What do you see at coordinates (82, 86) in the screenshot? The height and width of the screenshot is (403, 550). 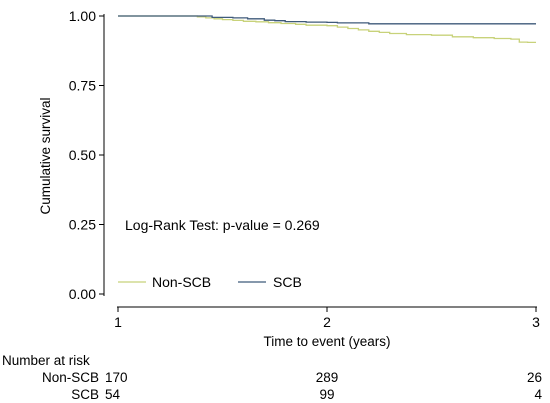 I see `y-tick-label: 0.75` at bounding box center [82, 86].